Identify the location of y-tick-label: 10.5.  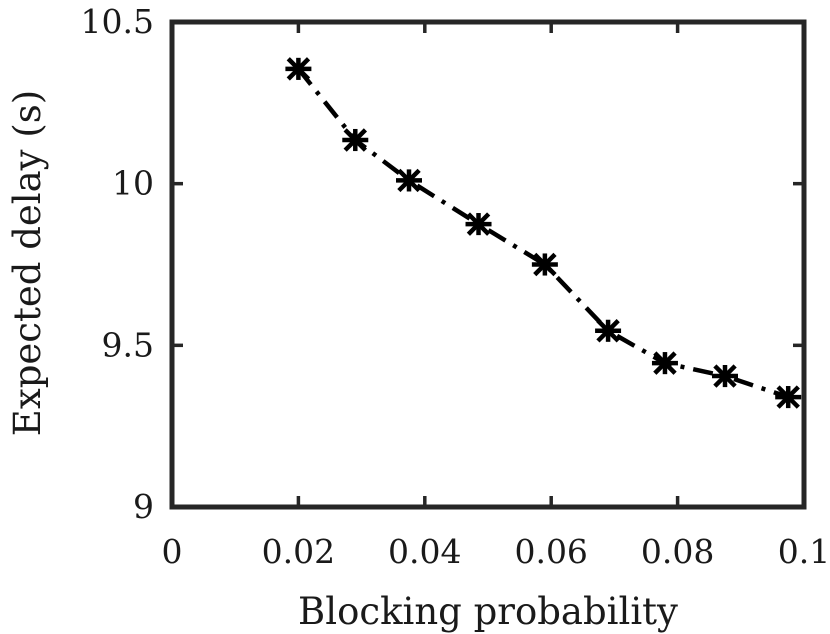
(117, 21).